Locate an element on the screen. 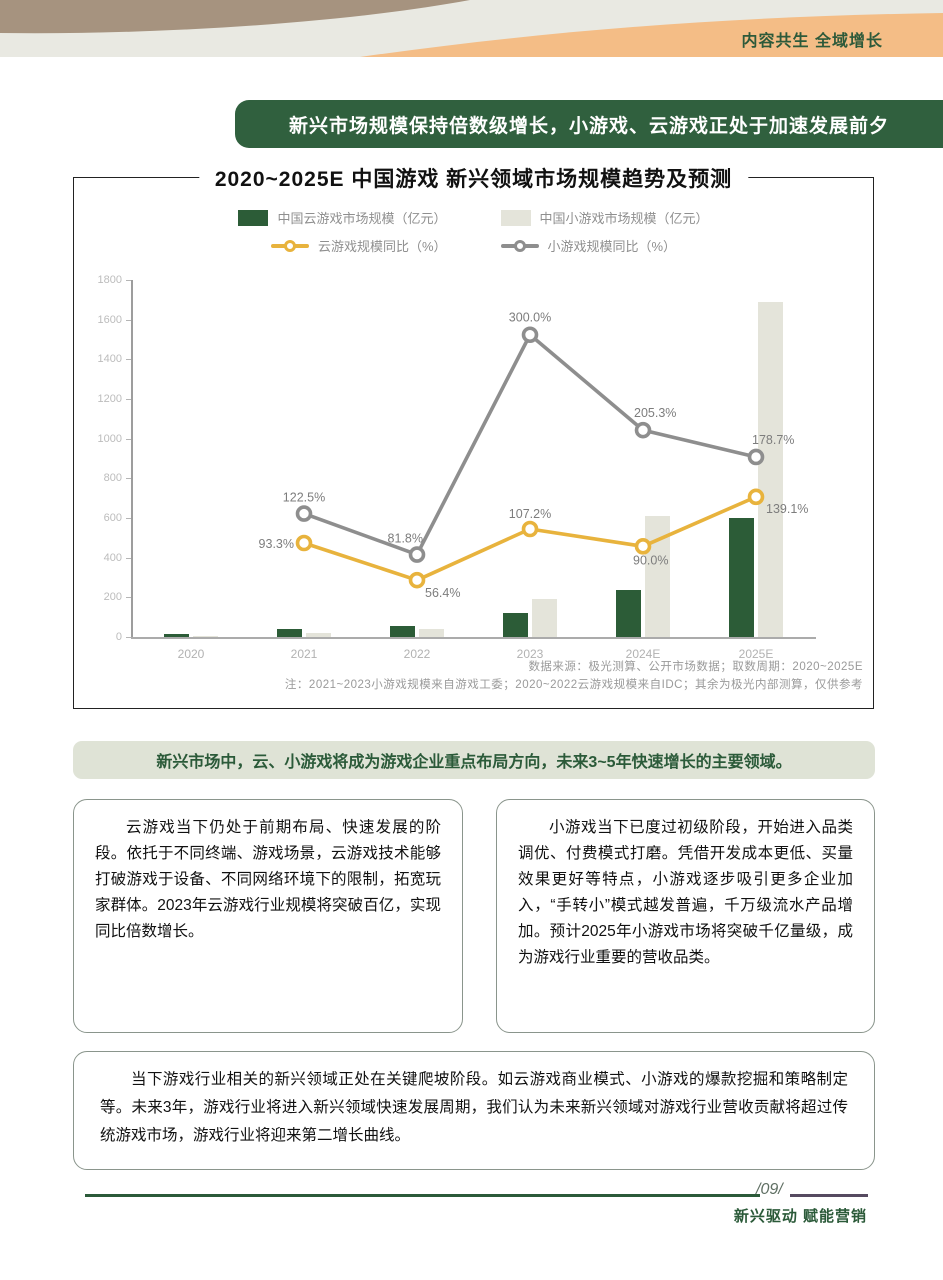  legend-item-bar-1: 中国小游戏市场规模（亿元） is located at coordinates (604, 217).